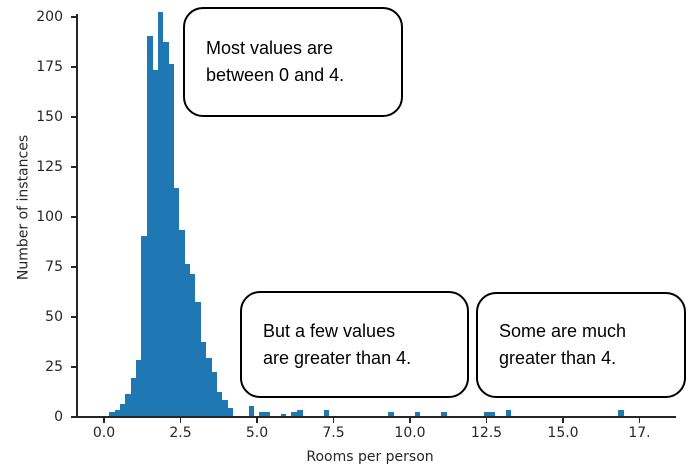 This screenshot has width=690, height=472. What do you see at coordinates (558, 358) in the screenshot?
I see `callout-text-line: greater than 4.` at bounding box center [558, 358].